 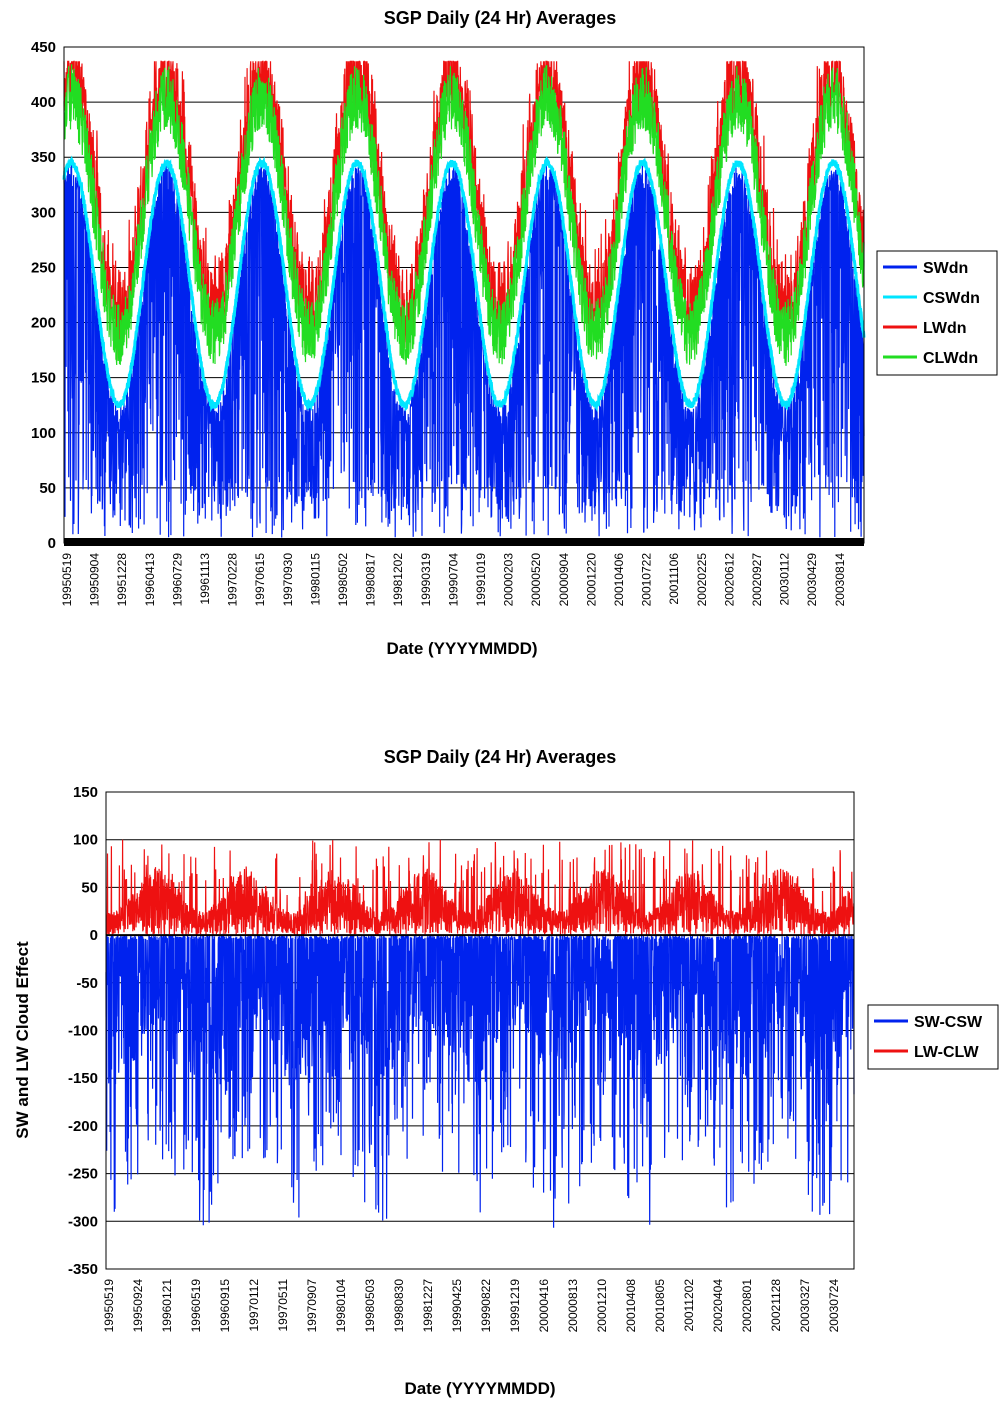 What do you see at coordinates (371, 580) in the screenshot?
I see `x-tick-label: 19980817` at bounding box center [371, 580].